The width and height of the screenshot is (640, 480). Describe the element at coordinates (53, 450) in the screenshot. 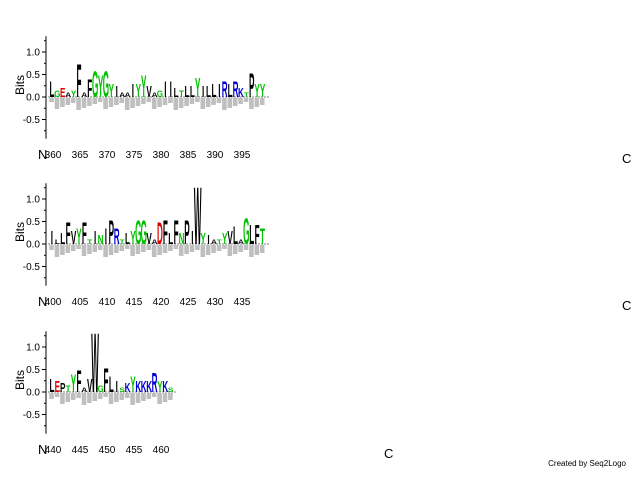

I see `x-tick-label: 440` at that location.